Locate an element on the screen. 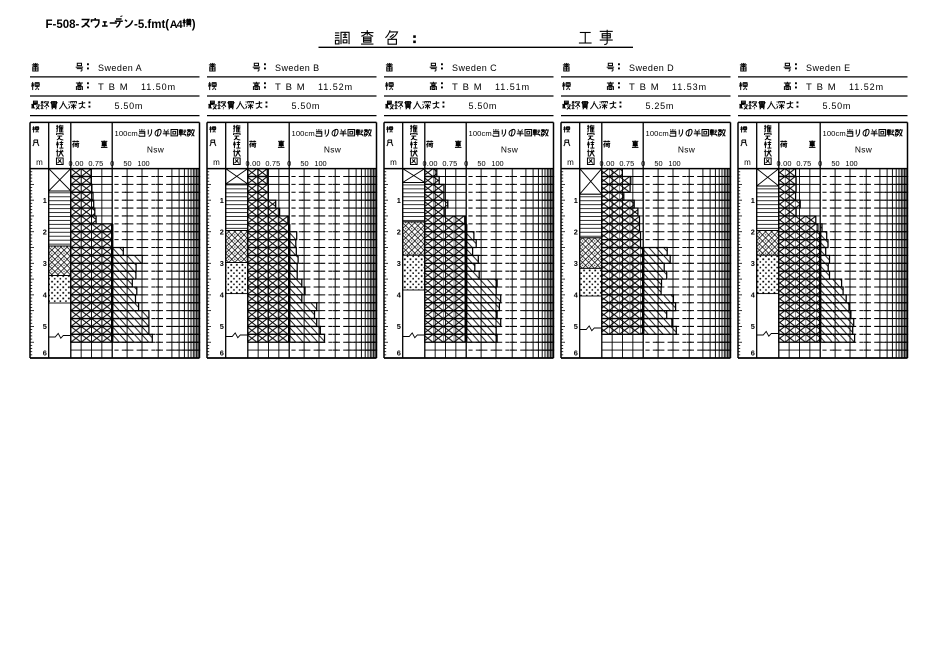 The image size is (934, 660). svg-text: F-508- is located at coordinates (63, 25).